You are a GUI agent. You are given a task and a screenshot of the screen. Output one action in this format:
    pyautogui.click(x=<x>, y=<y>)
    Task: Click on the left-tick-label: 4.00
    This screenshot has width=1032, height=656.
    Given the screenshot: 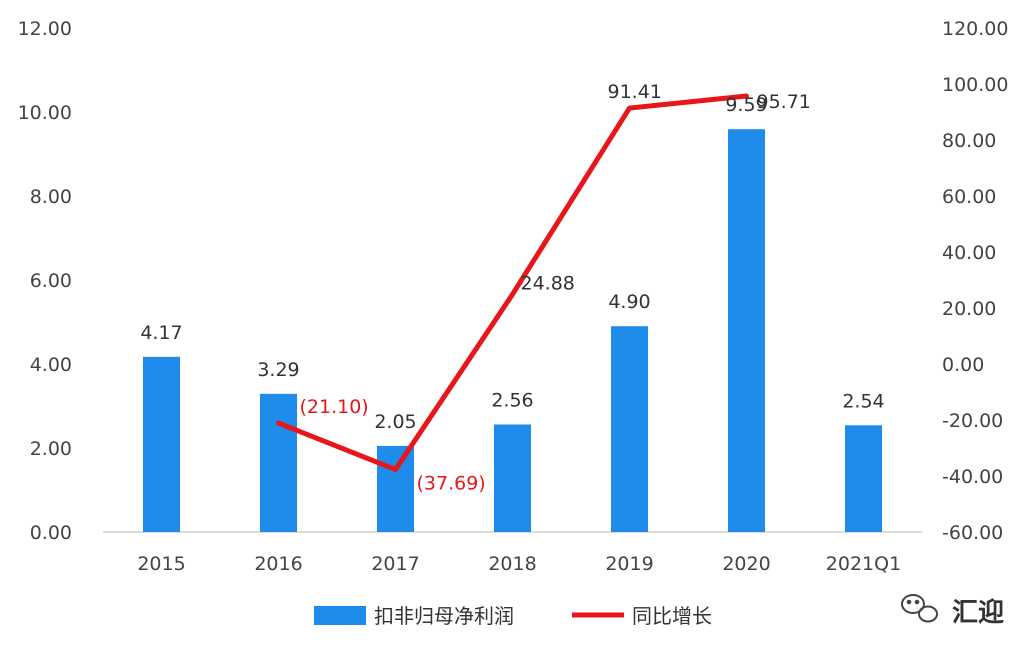 What is the action you would take?
    pyautogui.click(x=51, y=365)
    